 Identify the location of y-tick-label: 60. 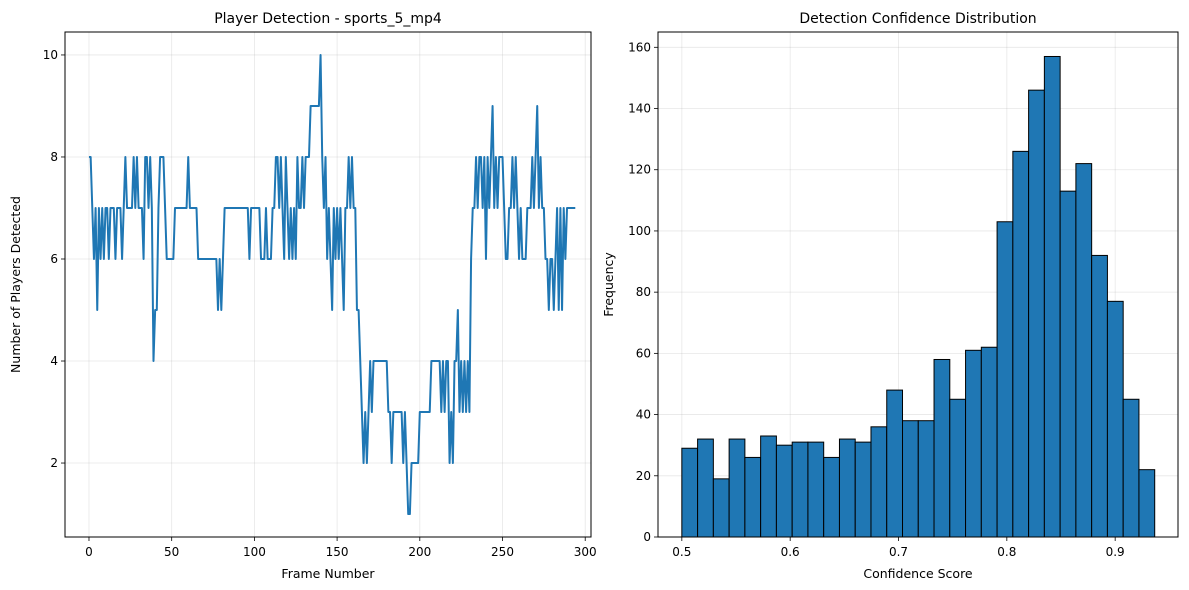
(643, 353).